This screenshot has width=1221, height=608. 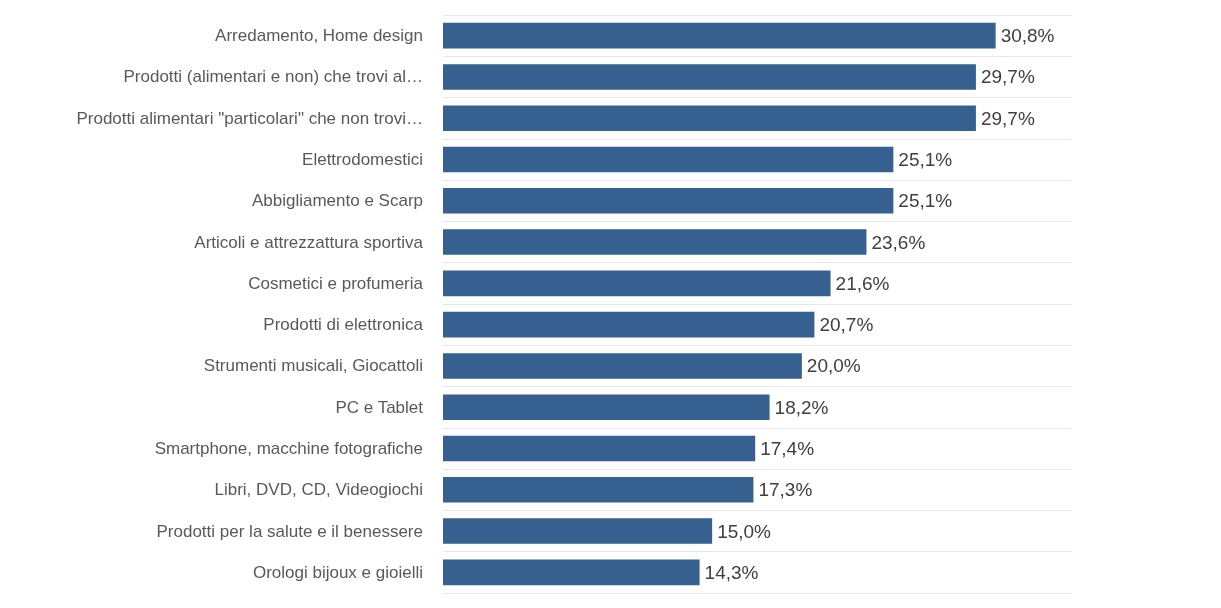 I want to click on y-tick-label: Orologi bijoux e gioielli, so click(x=337, y=572).